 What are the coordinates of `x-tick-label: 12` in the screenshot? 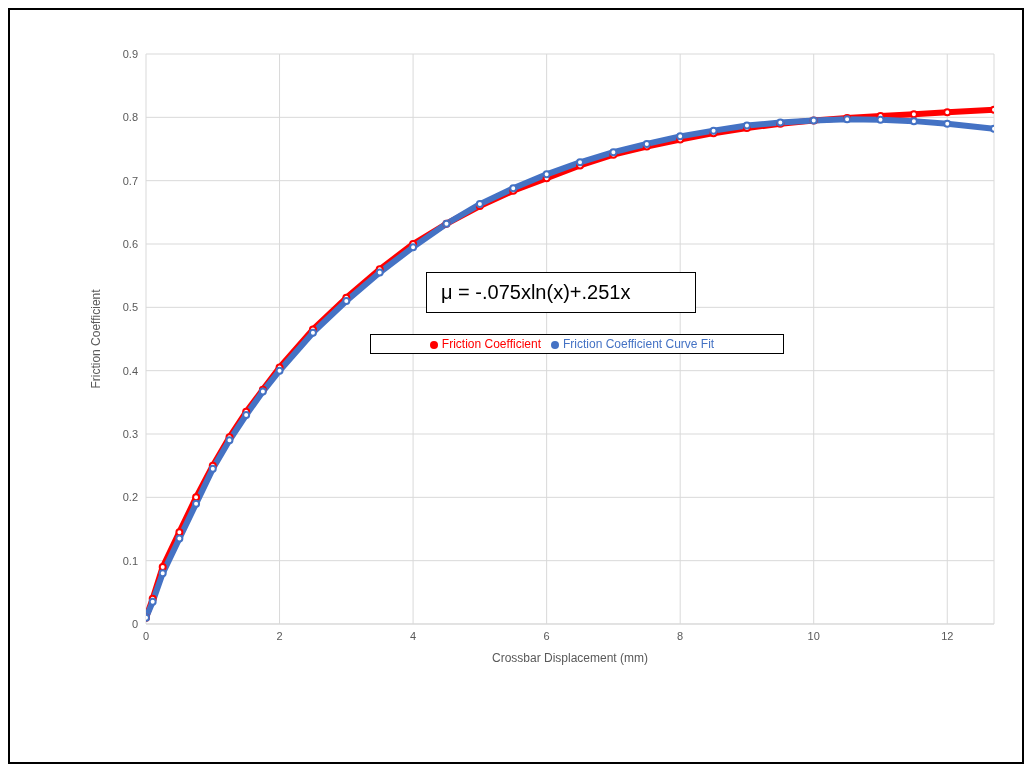 It's located at (947, 635).